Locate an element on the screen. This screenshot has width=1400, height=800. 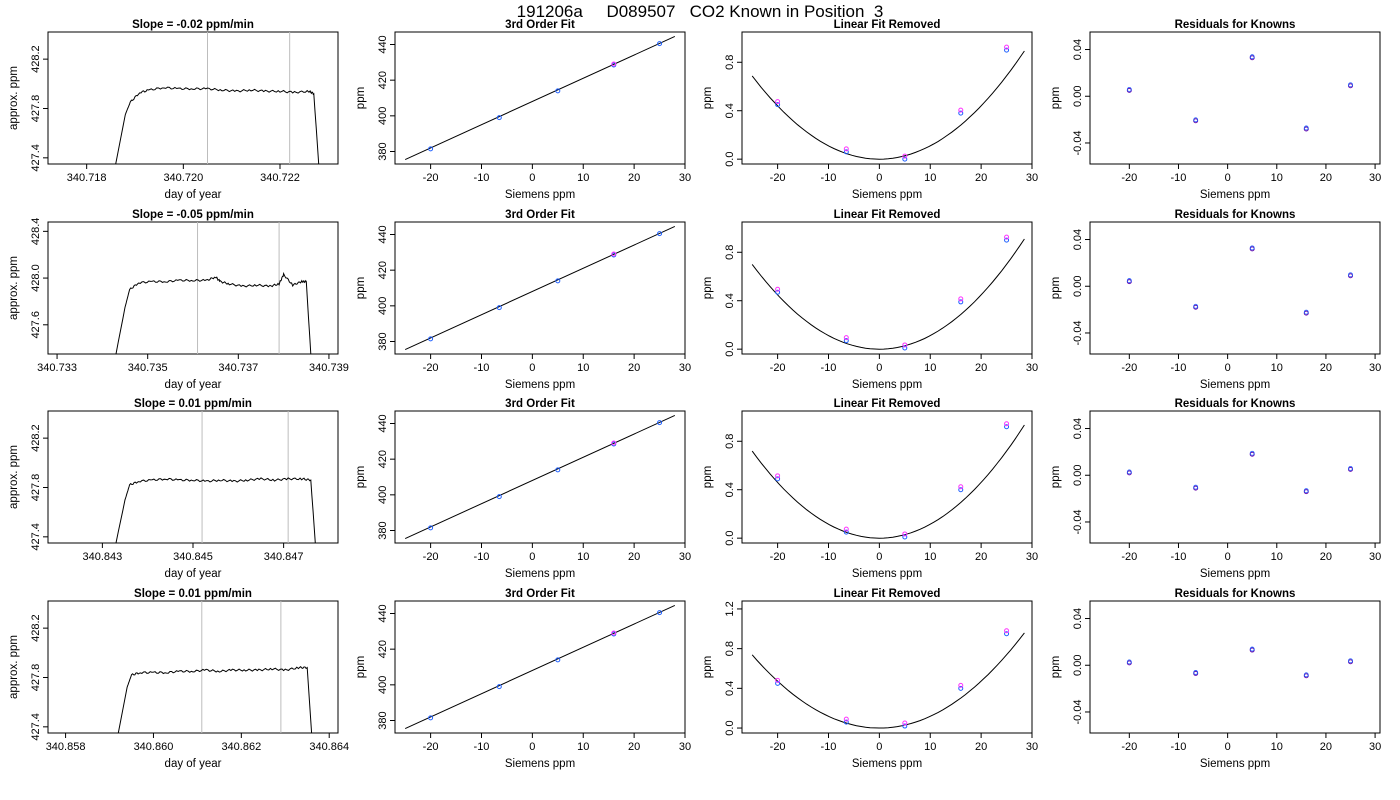
y-tick-label: 420 is located at coordinates (383, 649).